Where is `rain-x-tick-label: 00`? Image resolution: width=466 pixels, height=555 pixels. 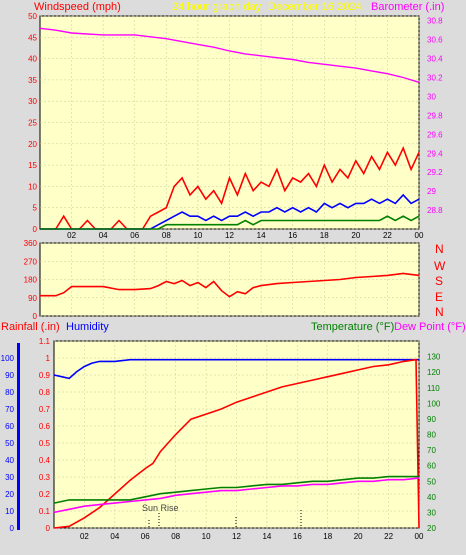 rain-x-tick-label: 00 is located at coordinates (419, 536).